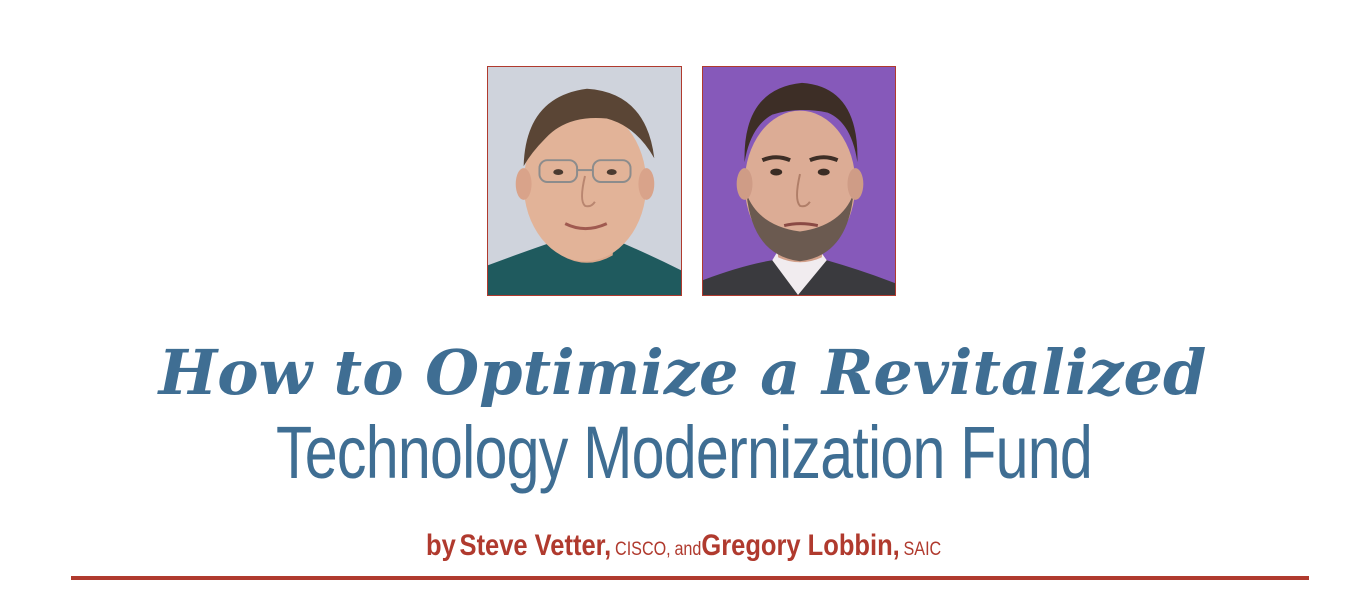 The image size is (1365, 594). Describe the element at coordinates (584, 181) in the screenshot. I see `author-photo-steve-vetter` at that location.